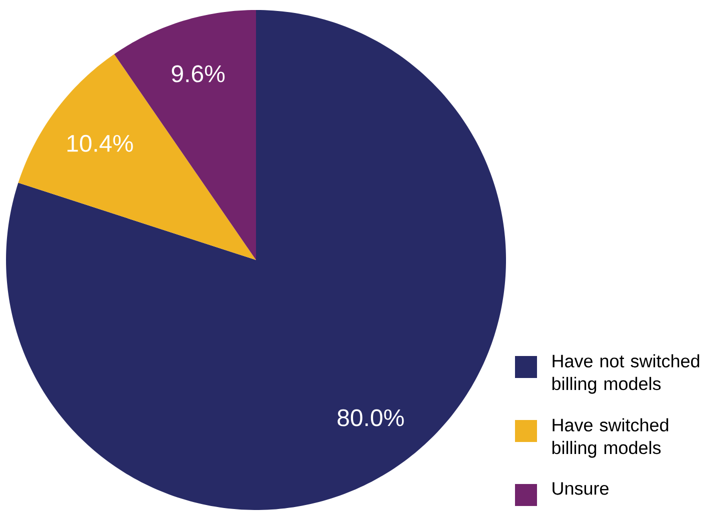 This screenshot has width=727, height=512. I want to click on data-label: 9.6%, so click(198, 73).